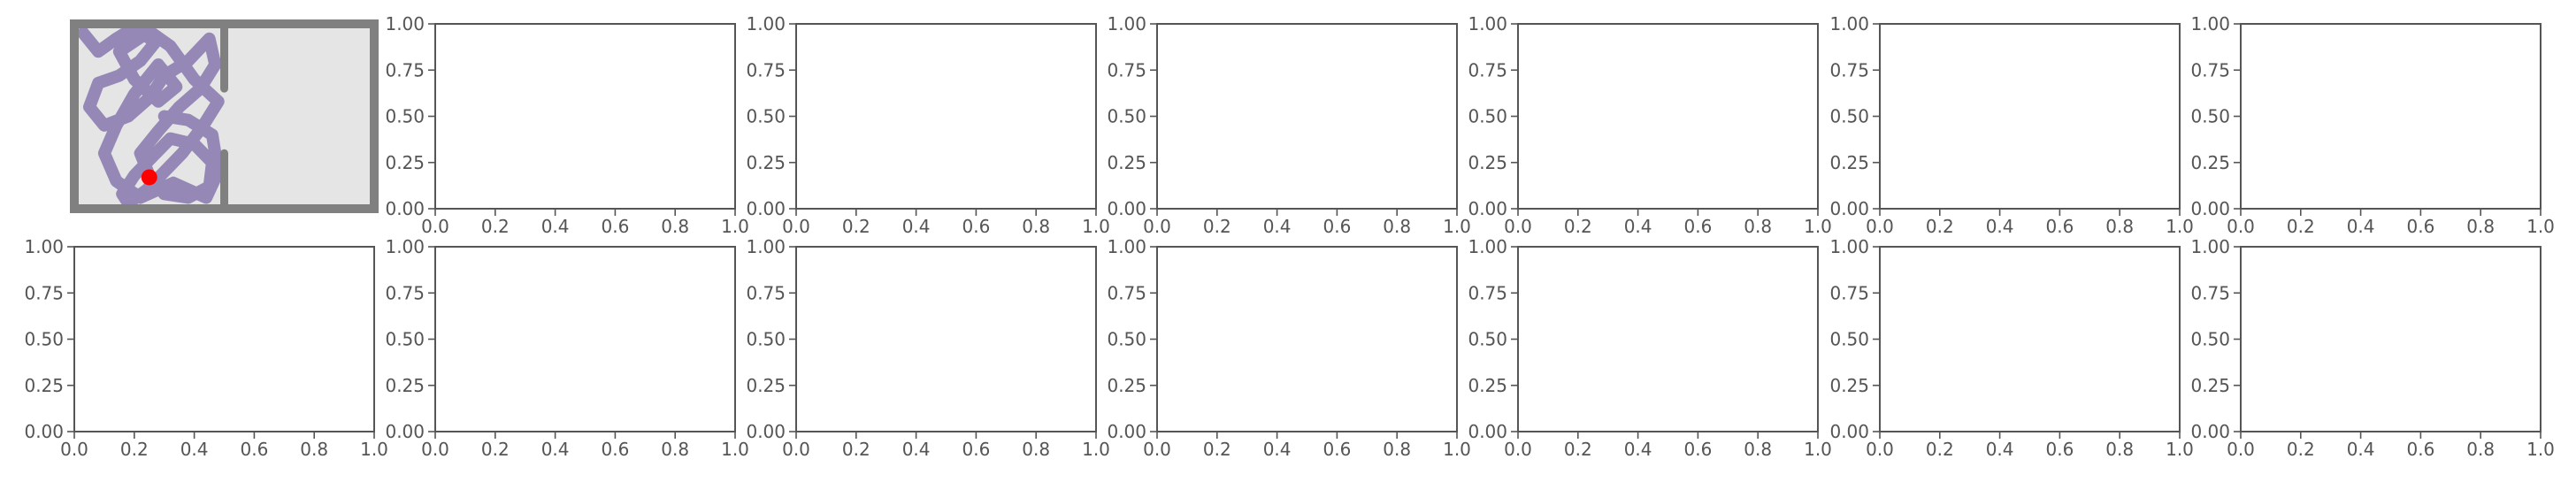  What do you see at coordinates (1457, 226) in the screenshot?
I see `subplot-r0-c3-xtick-label-5: 1.0` at bounding box center [1457, 226].